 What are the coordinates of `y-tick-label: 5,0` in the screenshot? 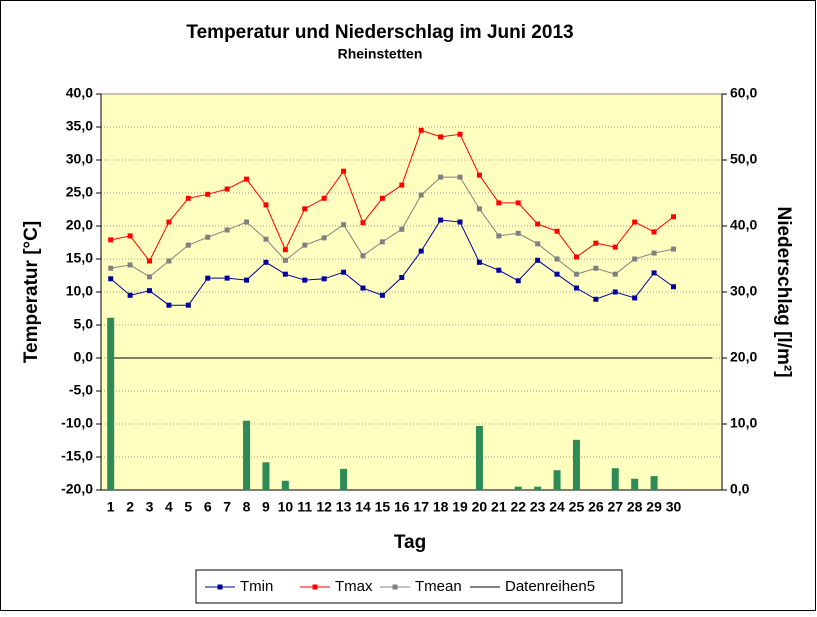 It's located at (84, 324).